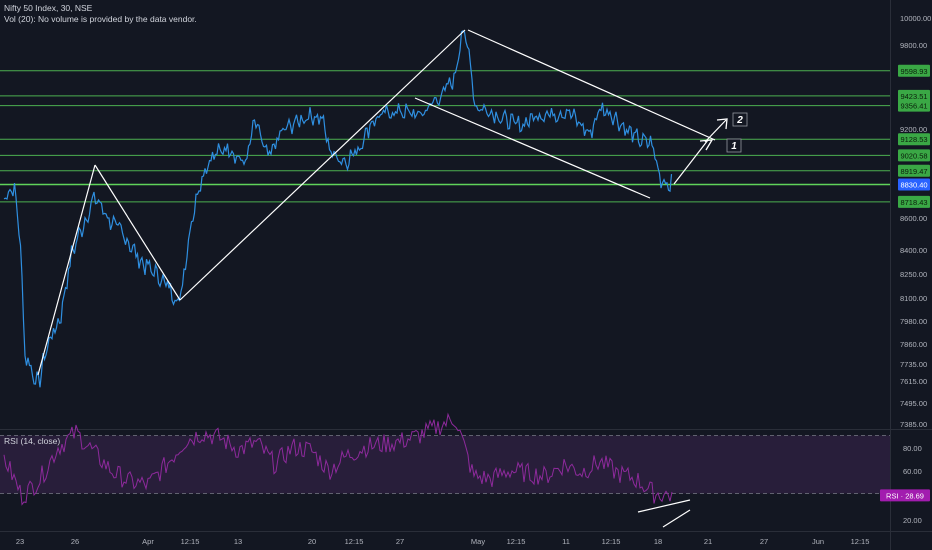  I want to click on time-axis-tick: 23, so click(20, 541).